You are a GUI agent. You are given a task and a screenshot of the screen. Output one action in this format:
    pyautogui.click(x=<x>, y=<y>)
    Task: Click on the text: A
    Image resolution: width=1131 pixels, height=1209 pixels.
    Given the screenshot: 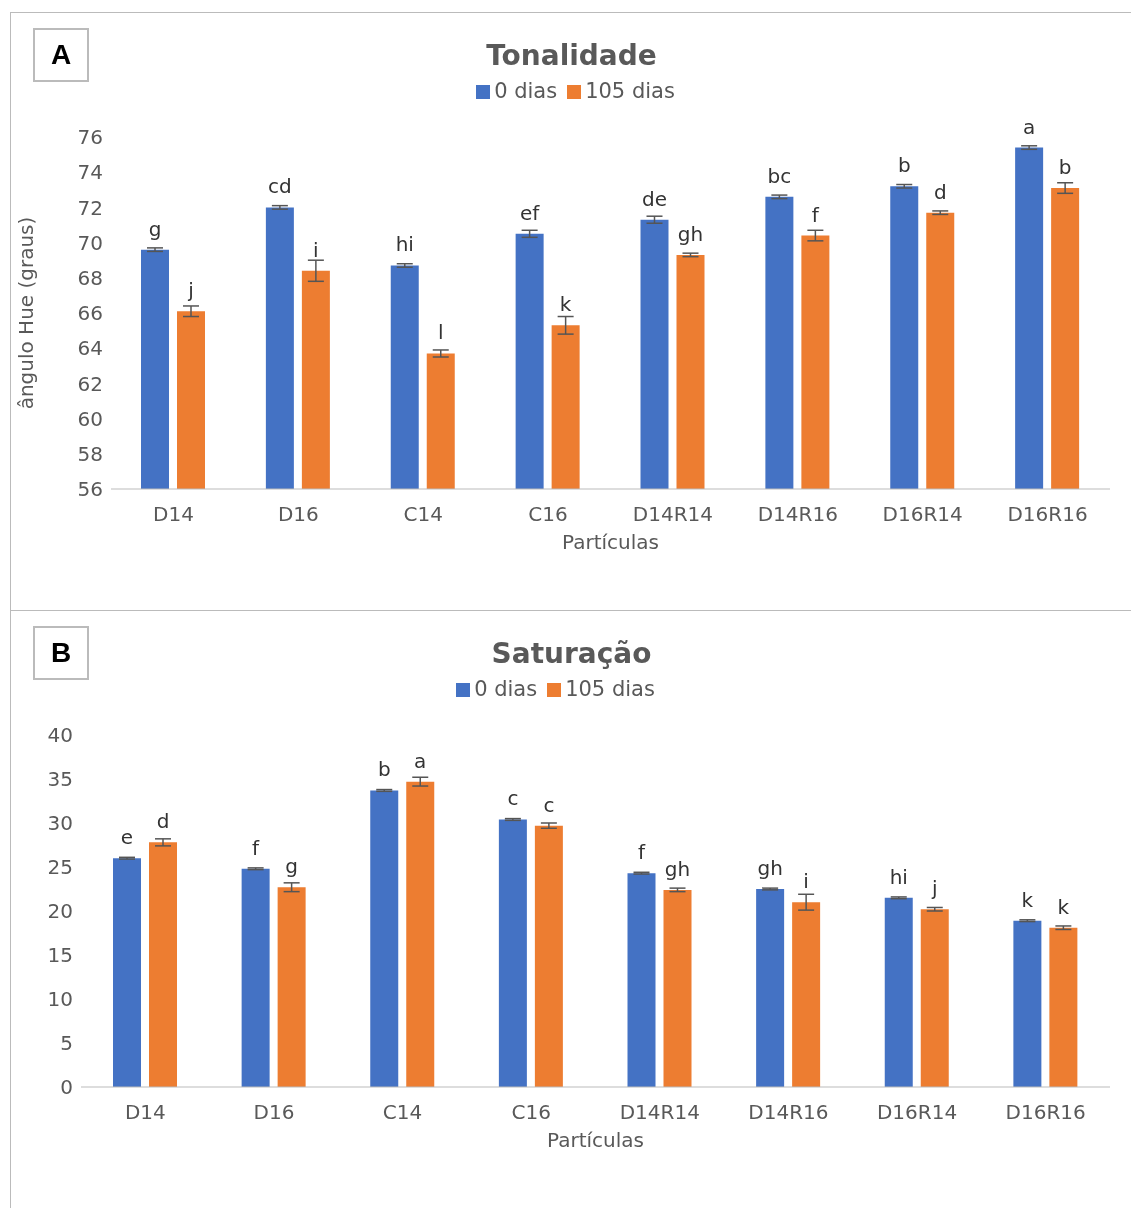 What is the action you would take?
    pyautogui.click(x=61, y=55)
    